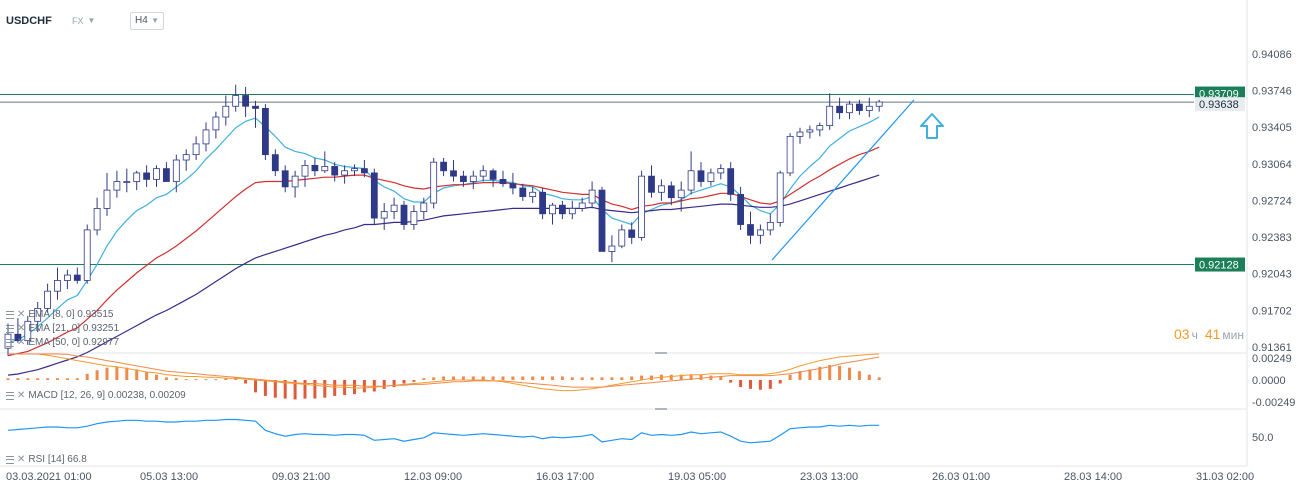  I want to click on legend-ema21: ✕ EMA [21, 0] 0.93251, so click(62, 328).